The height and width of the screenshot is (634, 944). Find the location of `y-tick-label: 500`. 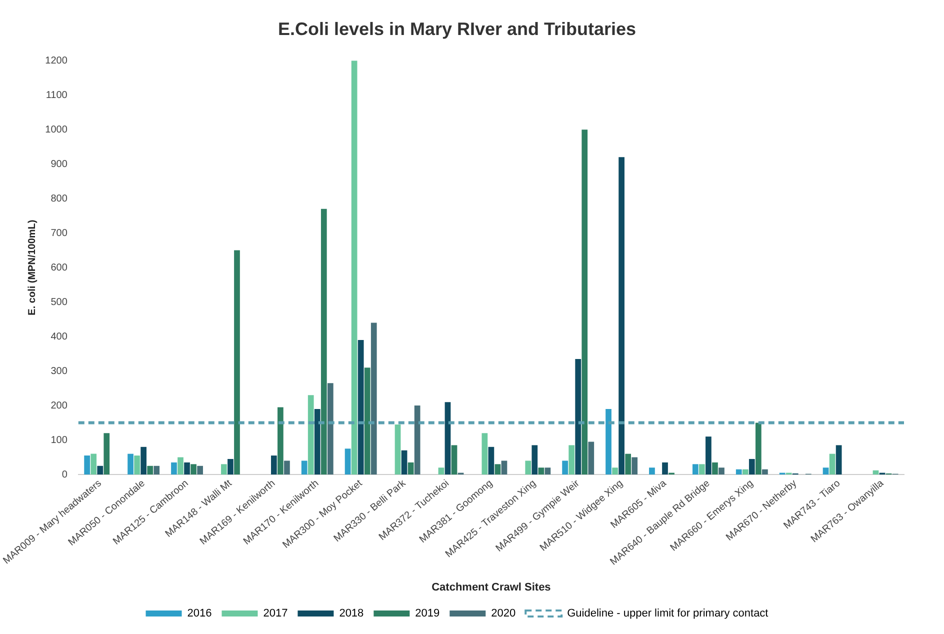

y-tick-label: 500 is located at coordinates (59, 302).